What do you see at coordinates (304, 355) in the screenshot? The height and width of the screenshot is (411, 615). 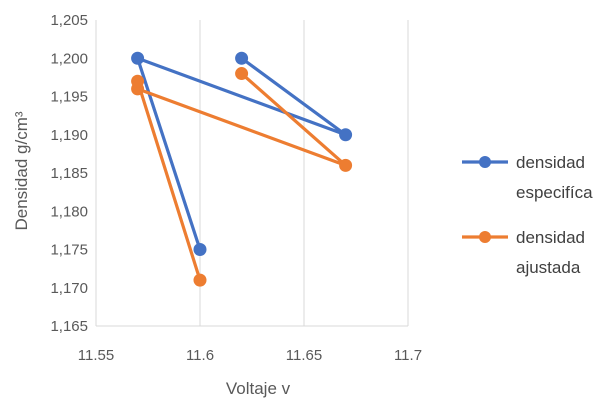 I see `x-tick-label: 11.65` at bounding box center [304, 355].